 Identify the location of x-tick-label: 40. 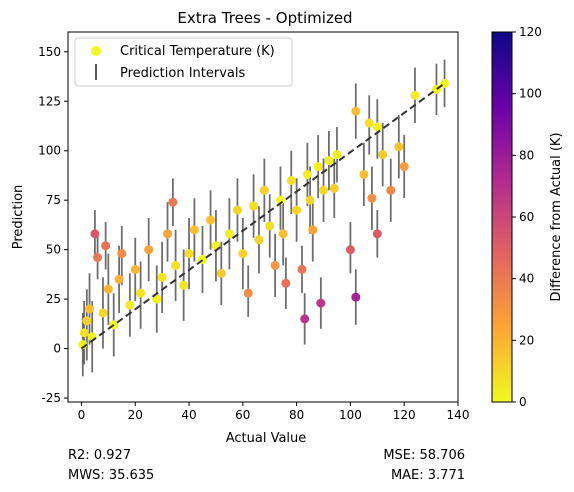
(188, 415).